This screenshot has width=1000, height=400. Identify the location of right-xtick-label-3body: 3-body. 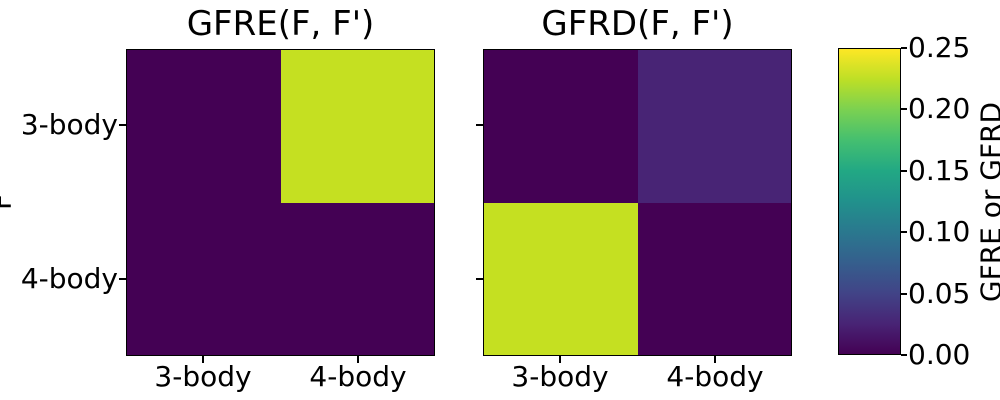
(560, 376).